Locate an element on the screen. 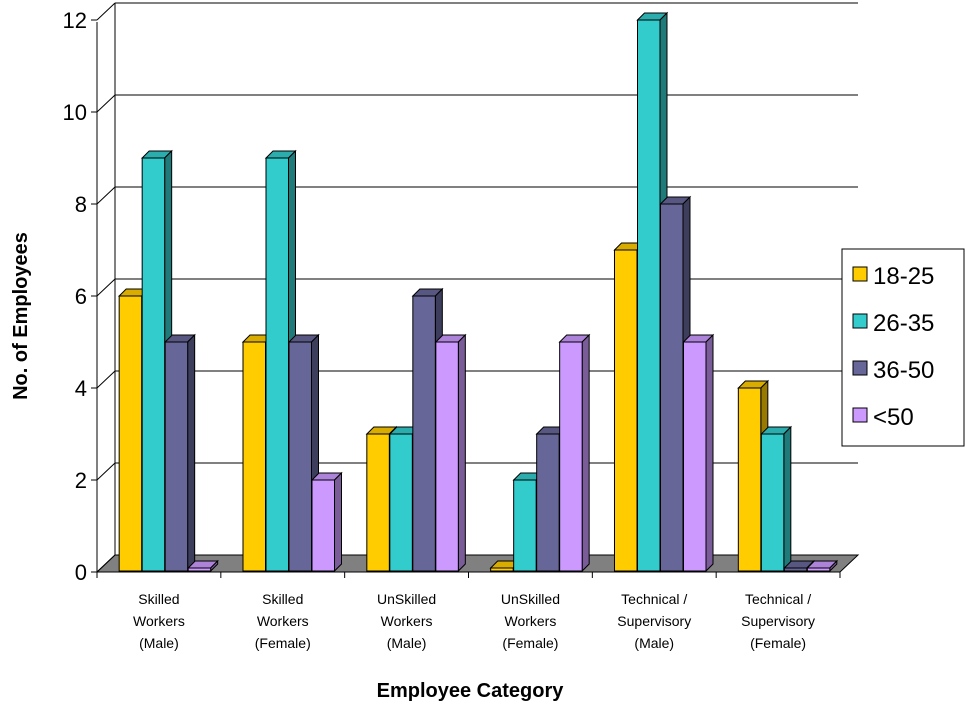 Image resolution: width=965 pixels, height=704 pixels. bar-50-cat2 is located at coordinates (326, 522).